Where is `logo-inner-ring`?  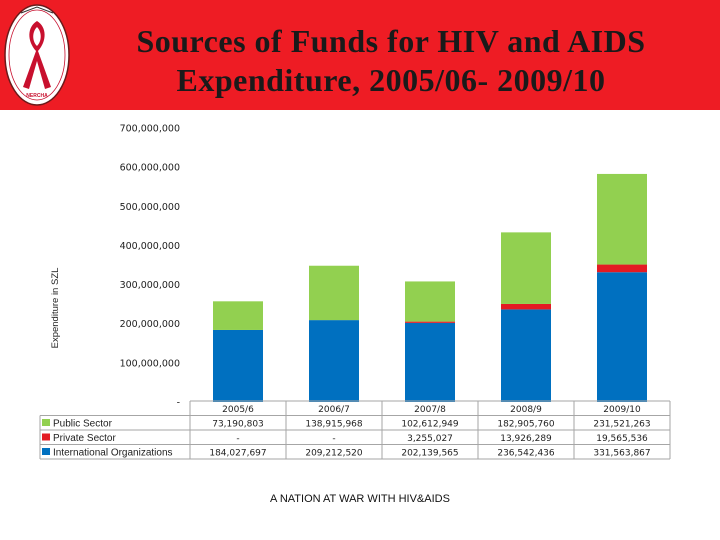
logo-inner-ring is located at coordinates (37, 55).